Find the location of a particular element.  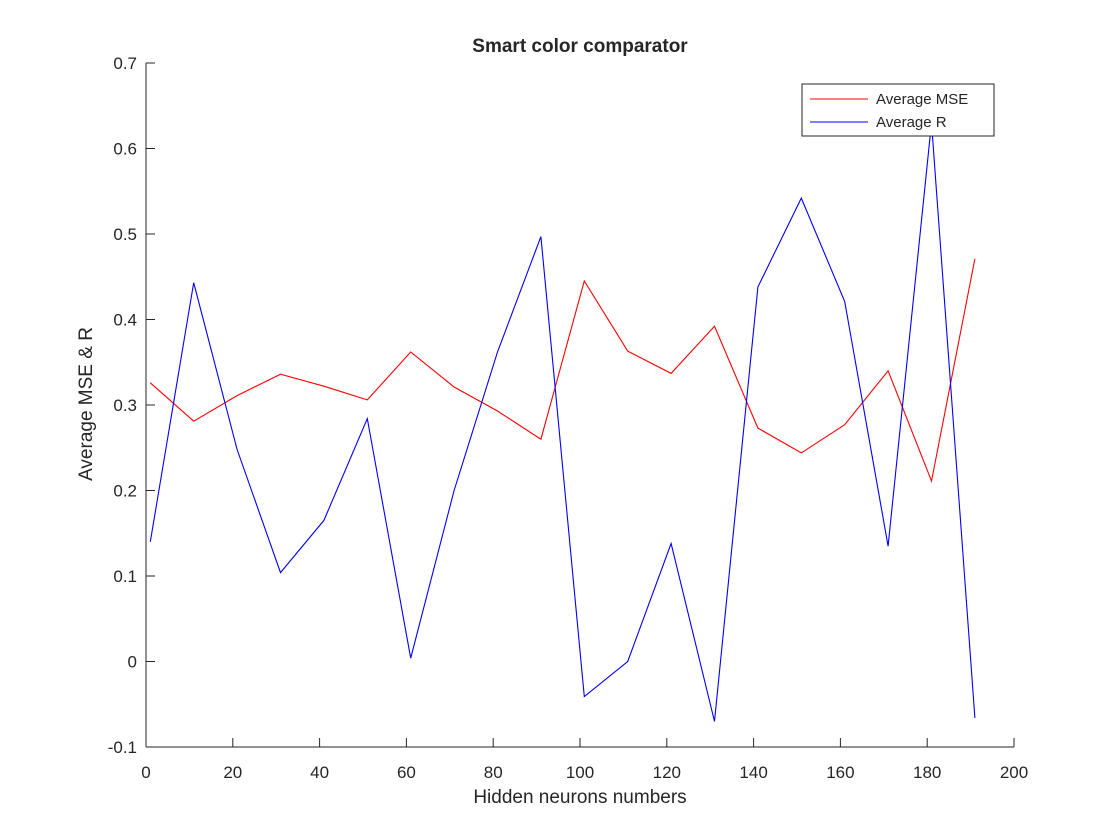

legend: Average MSE Average R is located at coordinates (898, 110).